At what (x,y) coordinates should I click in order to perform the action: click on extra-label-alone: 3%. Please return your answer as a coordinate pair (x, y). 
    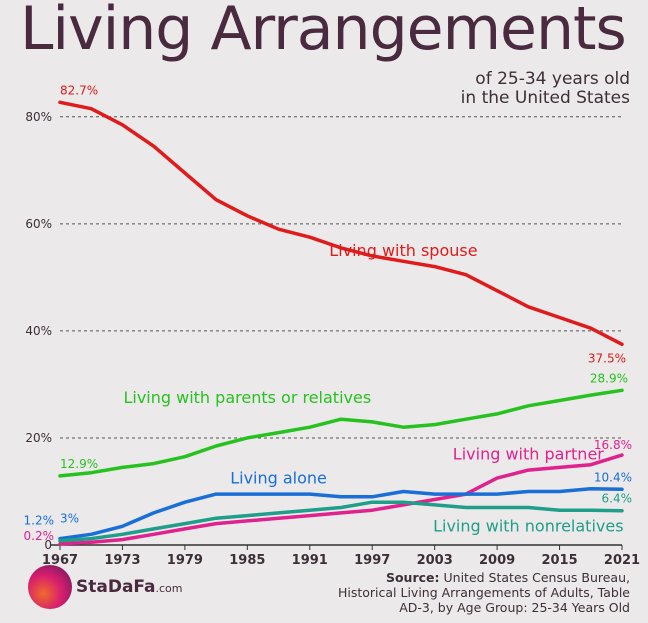
    Looking at the image, I should click on (69, 519).